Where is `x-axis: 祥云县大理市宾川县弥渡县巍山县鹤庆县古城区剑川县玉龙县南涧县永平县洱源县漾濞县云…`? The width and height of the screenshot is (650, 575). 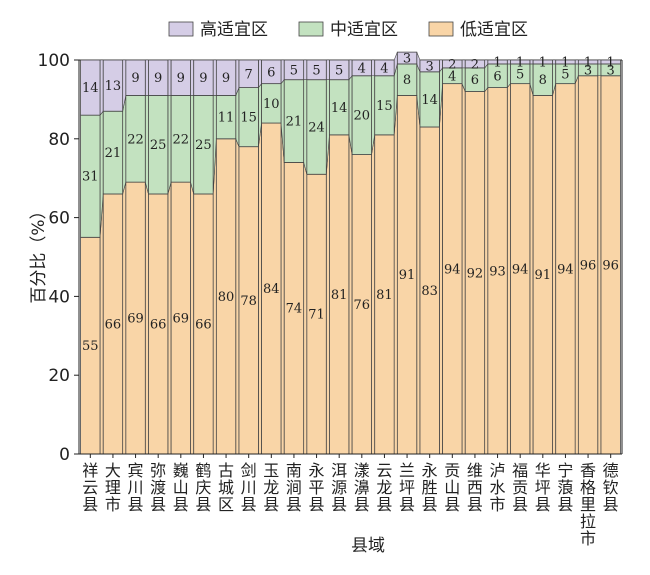 x-axis: 祥云县大理市宾川县弥渡县巍山县鹤庆县古城区剑川县玉龙县南涧县永平县洱源县漾濞县云… is located at coordinates (350, 500).